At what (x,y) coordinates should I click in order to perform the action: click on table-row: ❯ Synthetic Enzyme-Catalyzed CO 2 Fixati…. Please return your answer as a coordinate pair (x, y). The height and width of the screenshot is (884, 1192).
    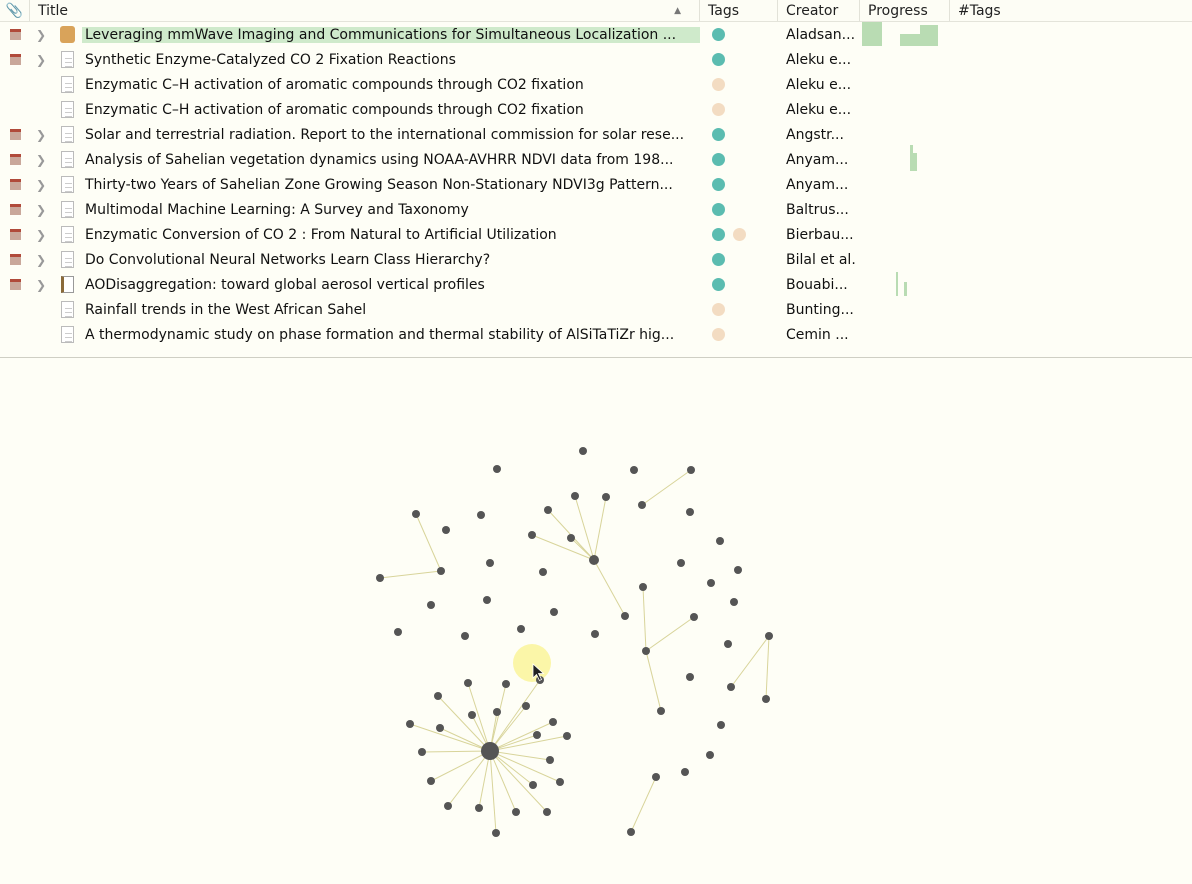
    Looking at the image, I should click on (596, 59).